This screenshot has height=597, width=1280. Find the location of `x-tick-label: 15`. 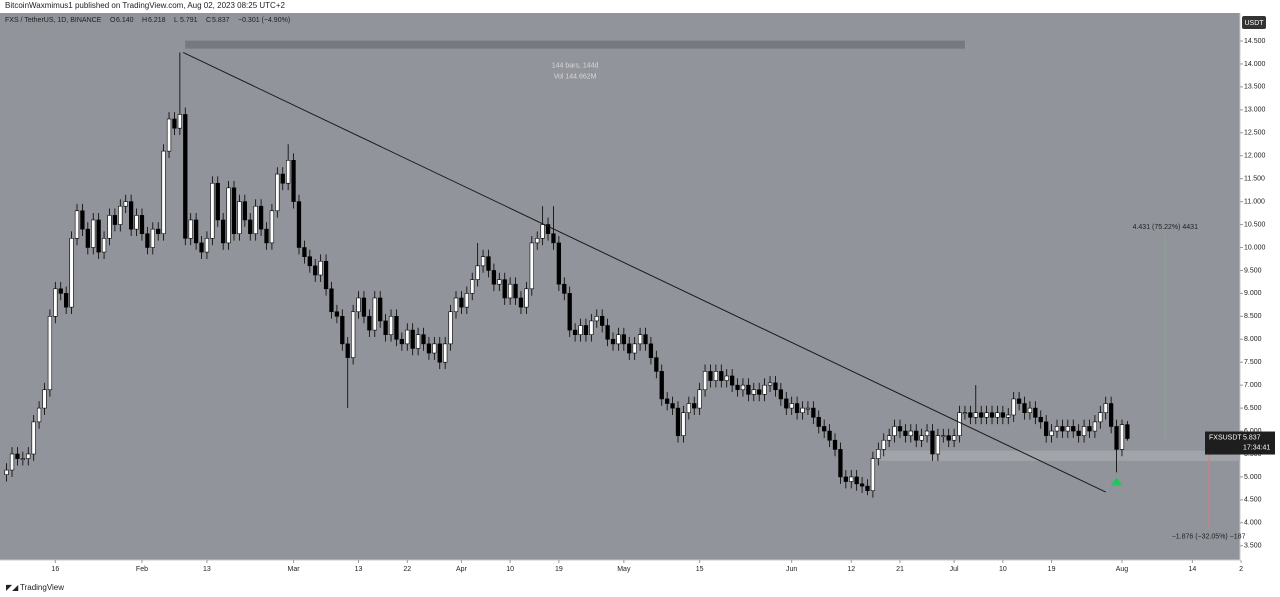

x-tick-label: 15 is located at coordinates (700, 569).